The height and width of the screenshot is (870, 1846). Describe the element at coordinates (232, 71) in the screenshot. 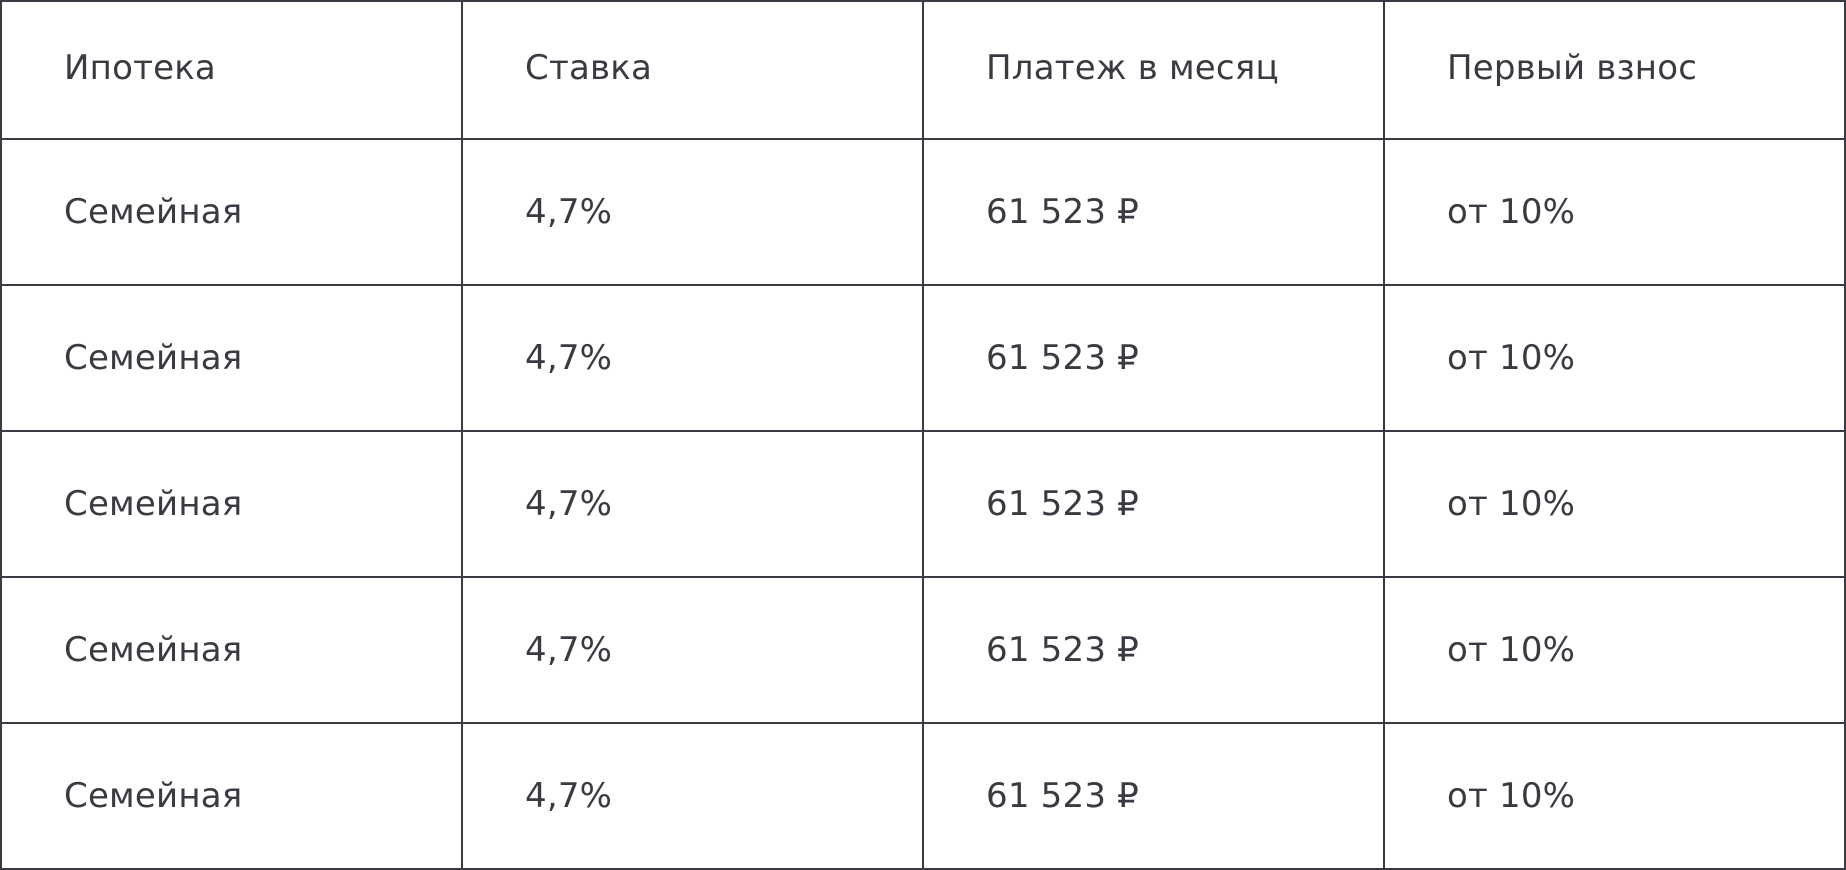

I see `column-header-mortgage: Ипотека` at that location.